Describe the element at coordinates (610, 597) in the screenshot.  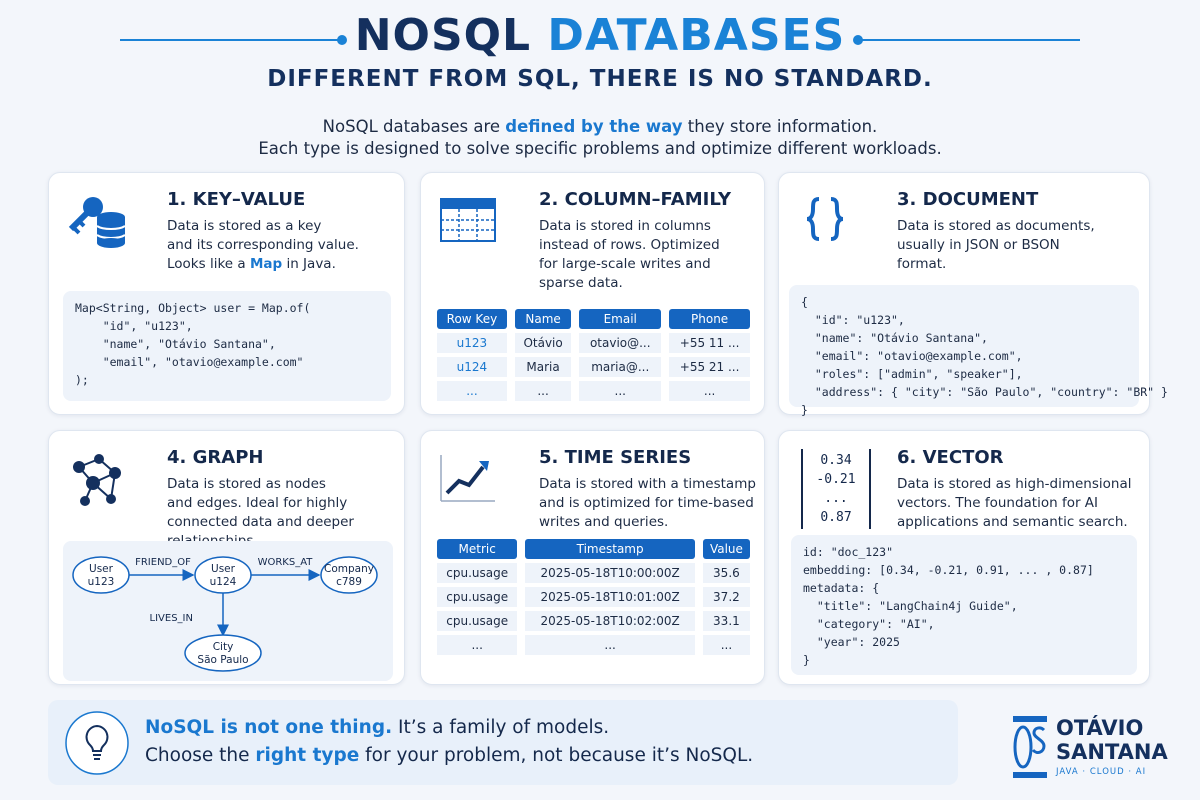
I see `table-cell: 2025-05-18T10:01:00Z` at that location.